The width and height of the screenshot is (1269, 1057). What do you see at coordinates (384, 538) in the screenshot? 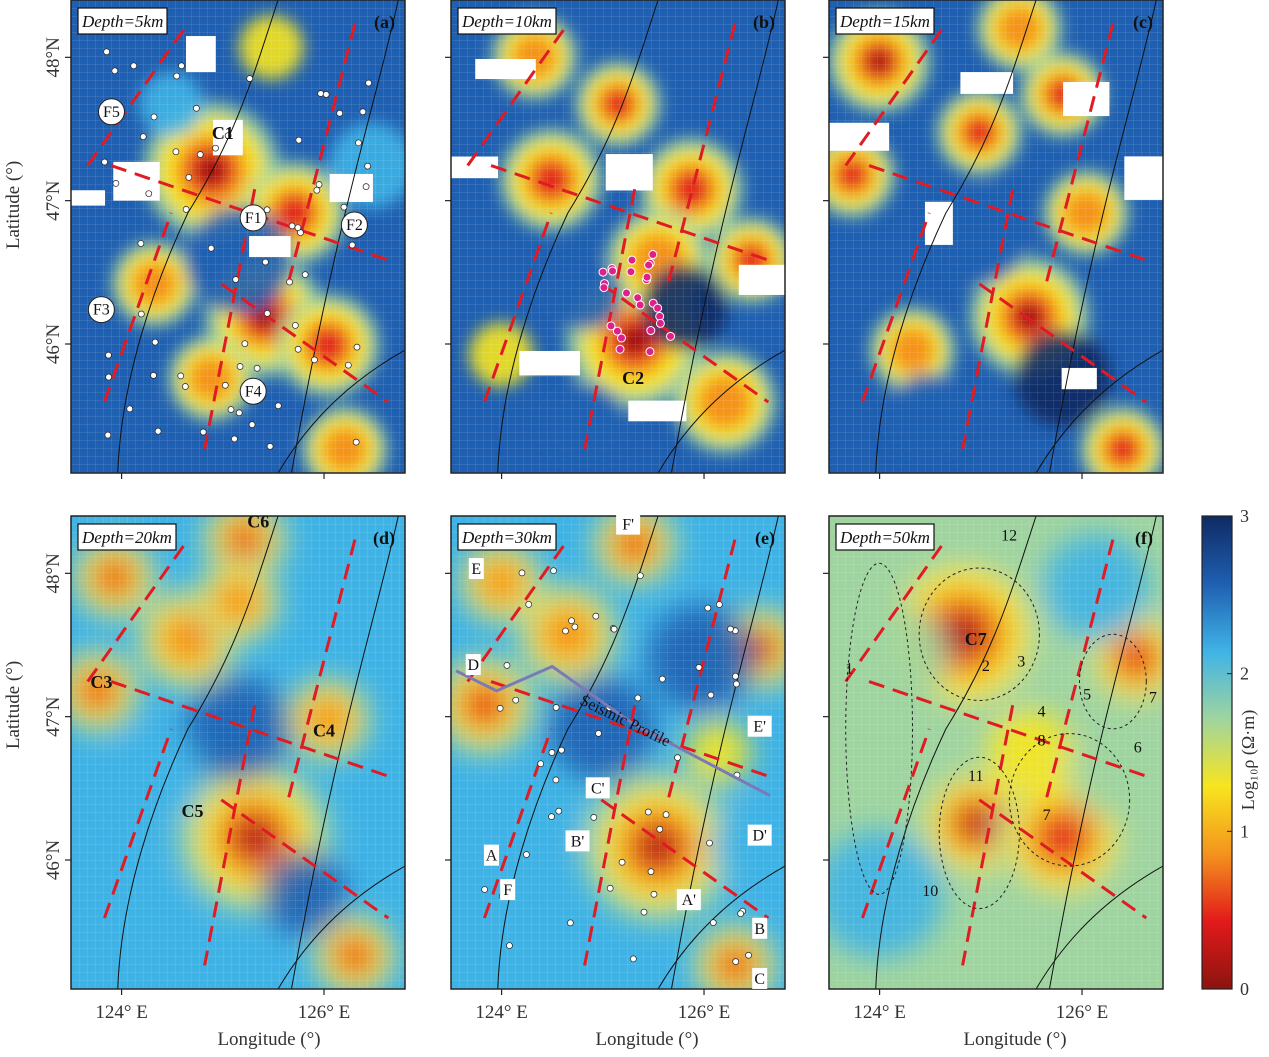
I see `panel-tag: (d)` at bounding box center [384, 538].